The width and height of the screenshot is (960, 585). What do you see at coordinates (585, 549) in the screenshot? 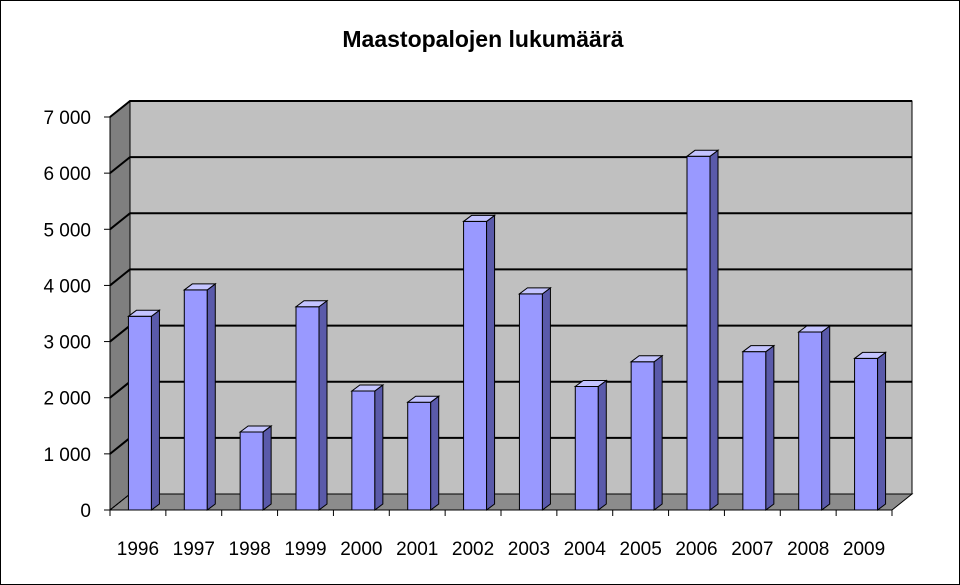
I see `x-tick-label: 2004` at bounding box center [585, 549].